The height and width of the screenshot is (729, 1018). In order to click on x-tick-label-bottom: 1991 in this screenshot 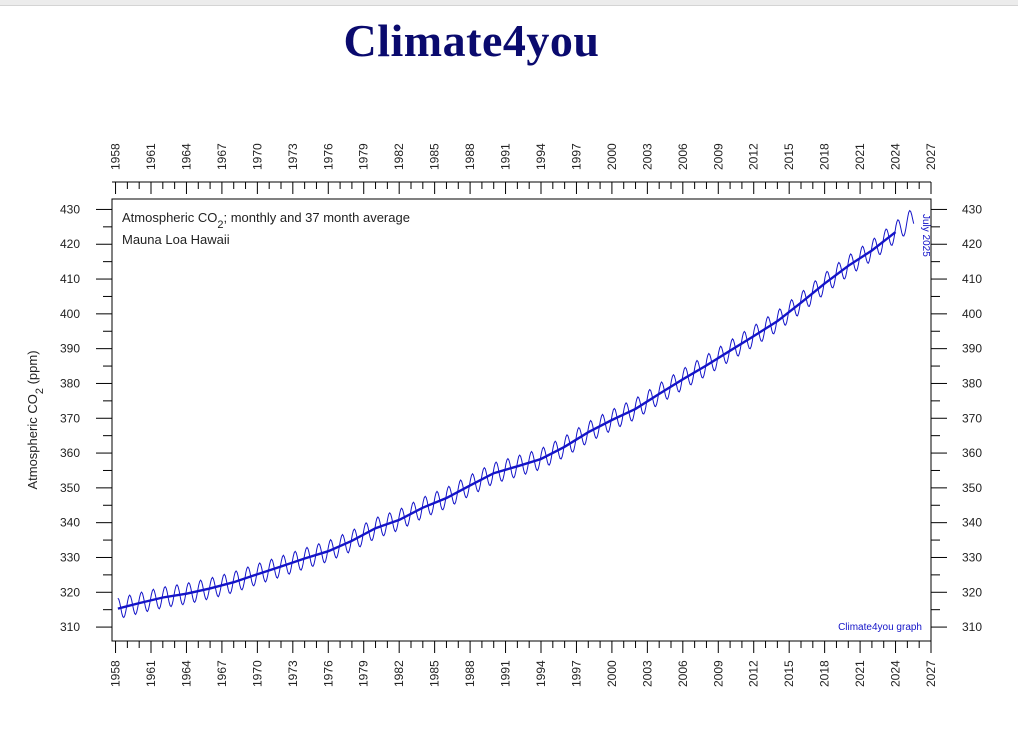, I will do `click(506, 673)`.